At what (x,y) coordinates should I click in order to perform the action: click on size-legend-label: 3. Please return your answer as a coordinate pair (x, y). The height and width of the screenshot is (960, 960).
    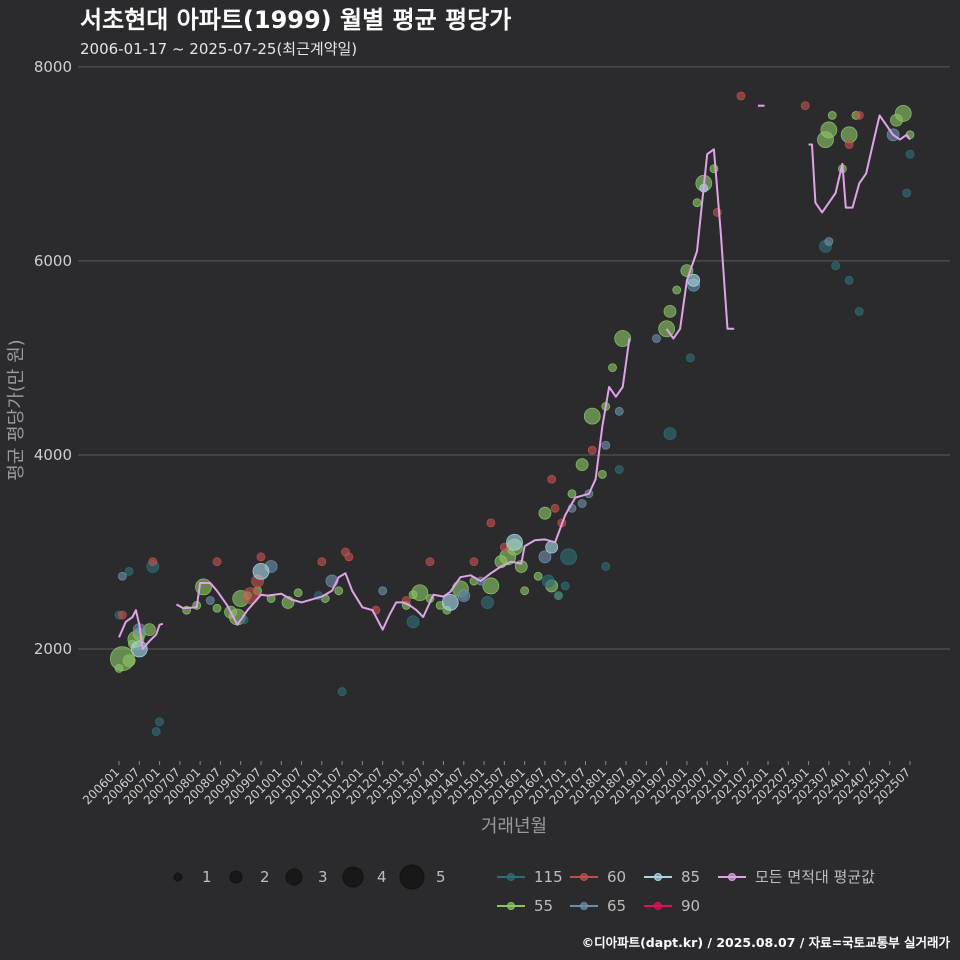
    Looking at the image, I should click on (323, 877).